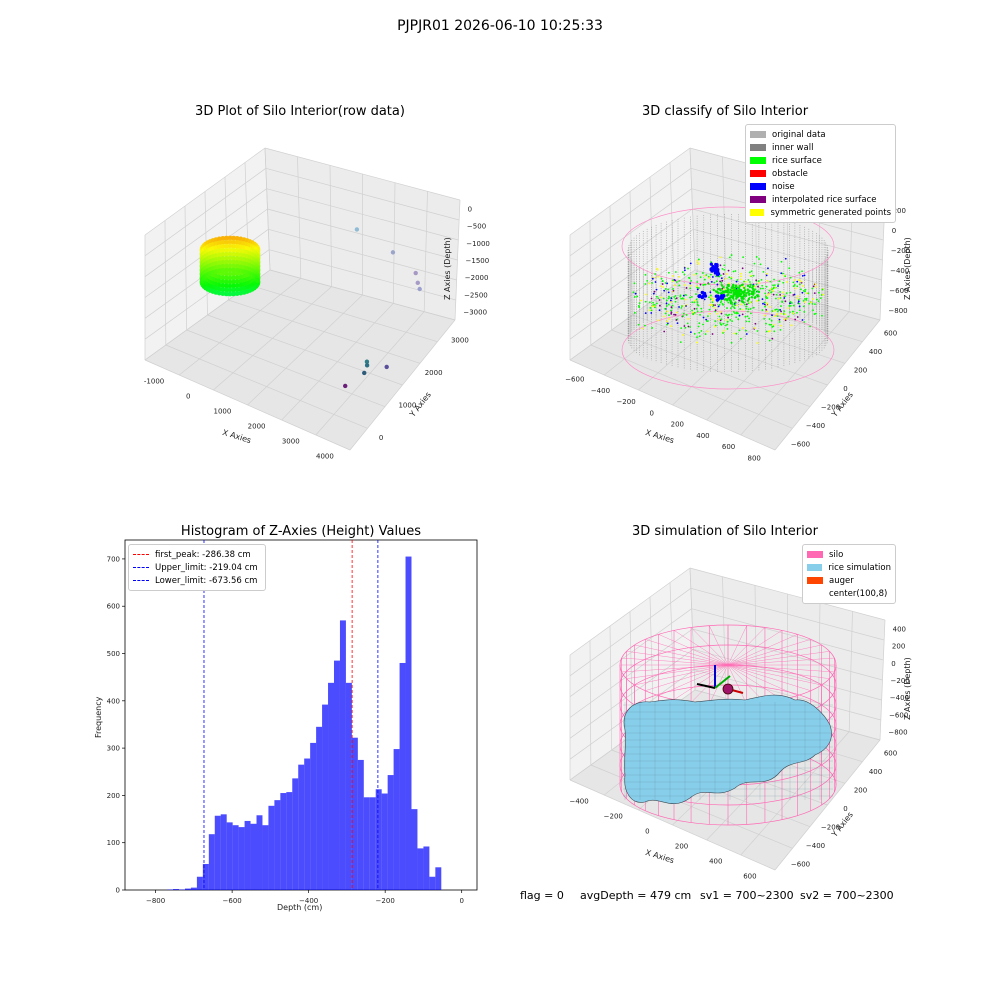 The width and height of the screenshot is (1000, 1000). I want to click on legend-label: obstacle, so click(790, 173).